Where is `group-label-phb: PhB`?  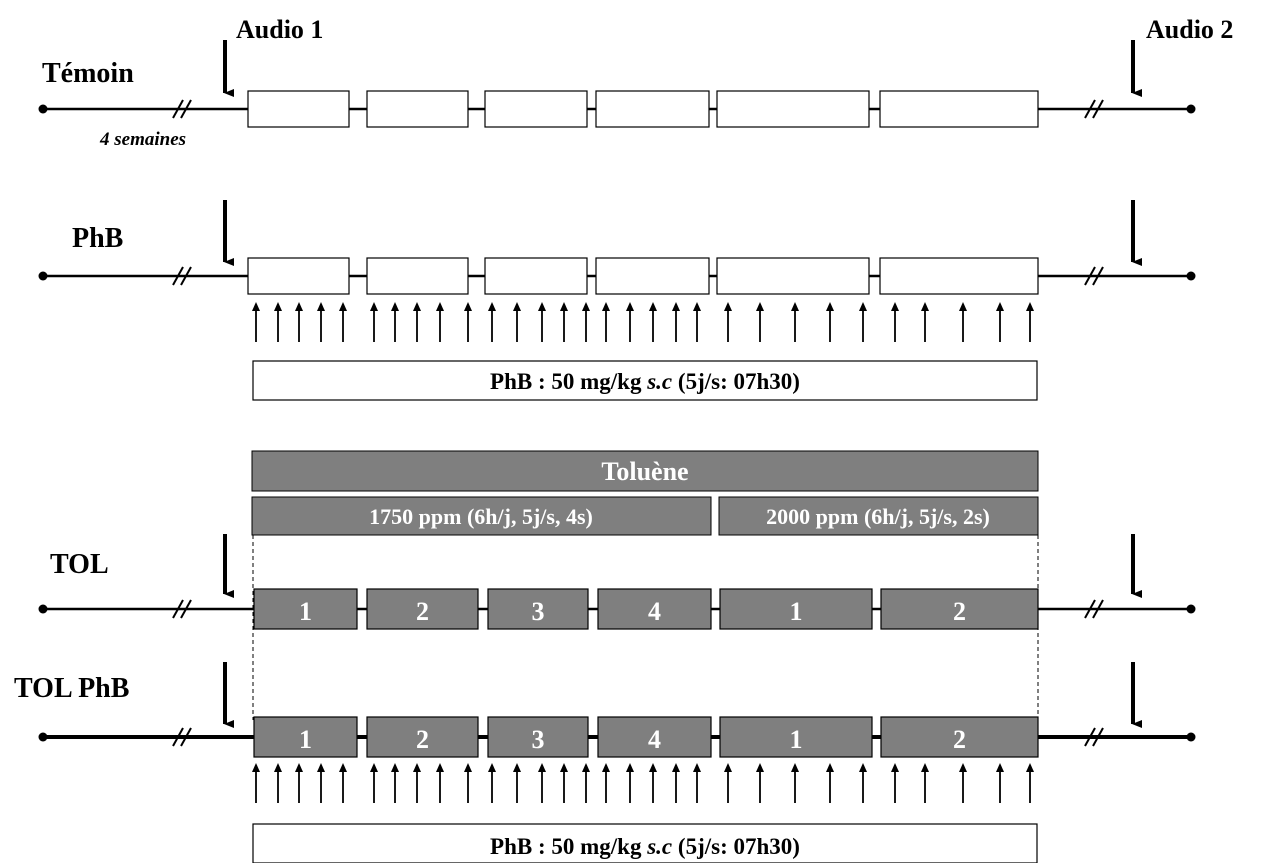
group-label-phb: PhB is located at coordinates (97, 238).